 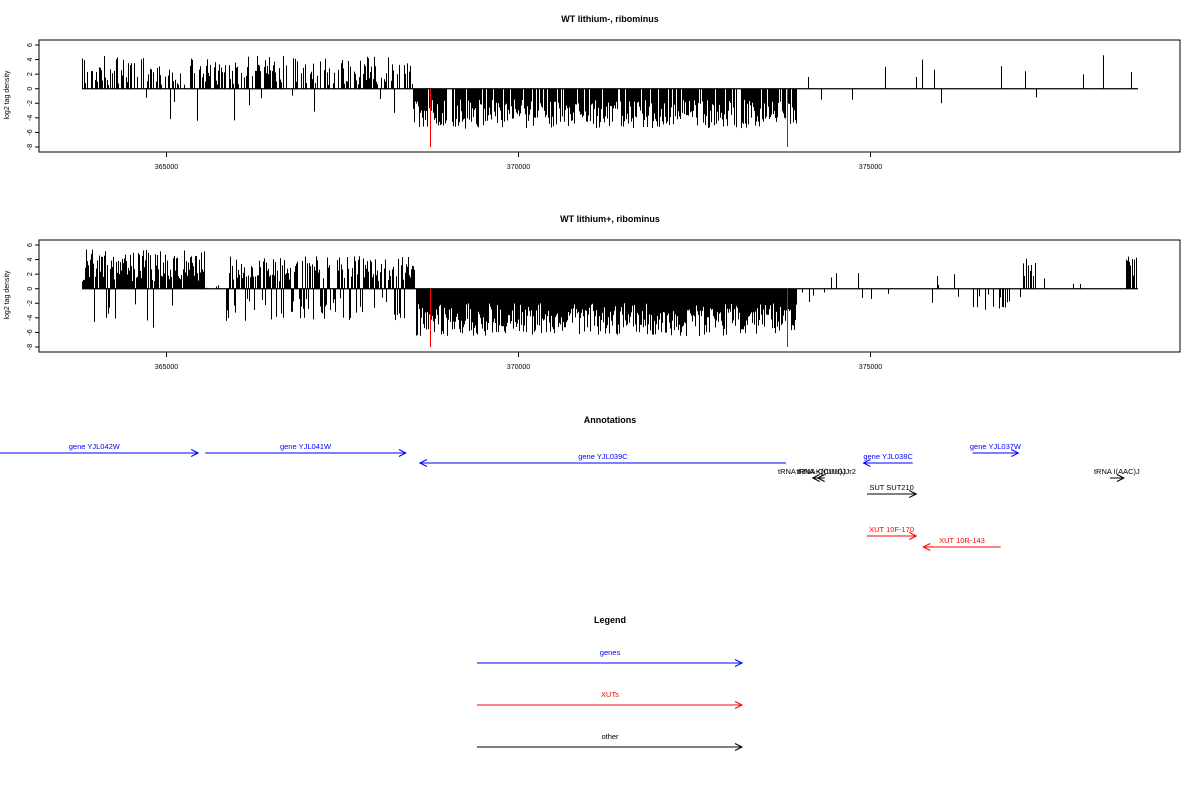 What do you see at coordinates (610, 736) in the screenshot?
I see `legend-label: other` at bounding box center [610, 736].